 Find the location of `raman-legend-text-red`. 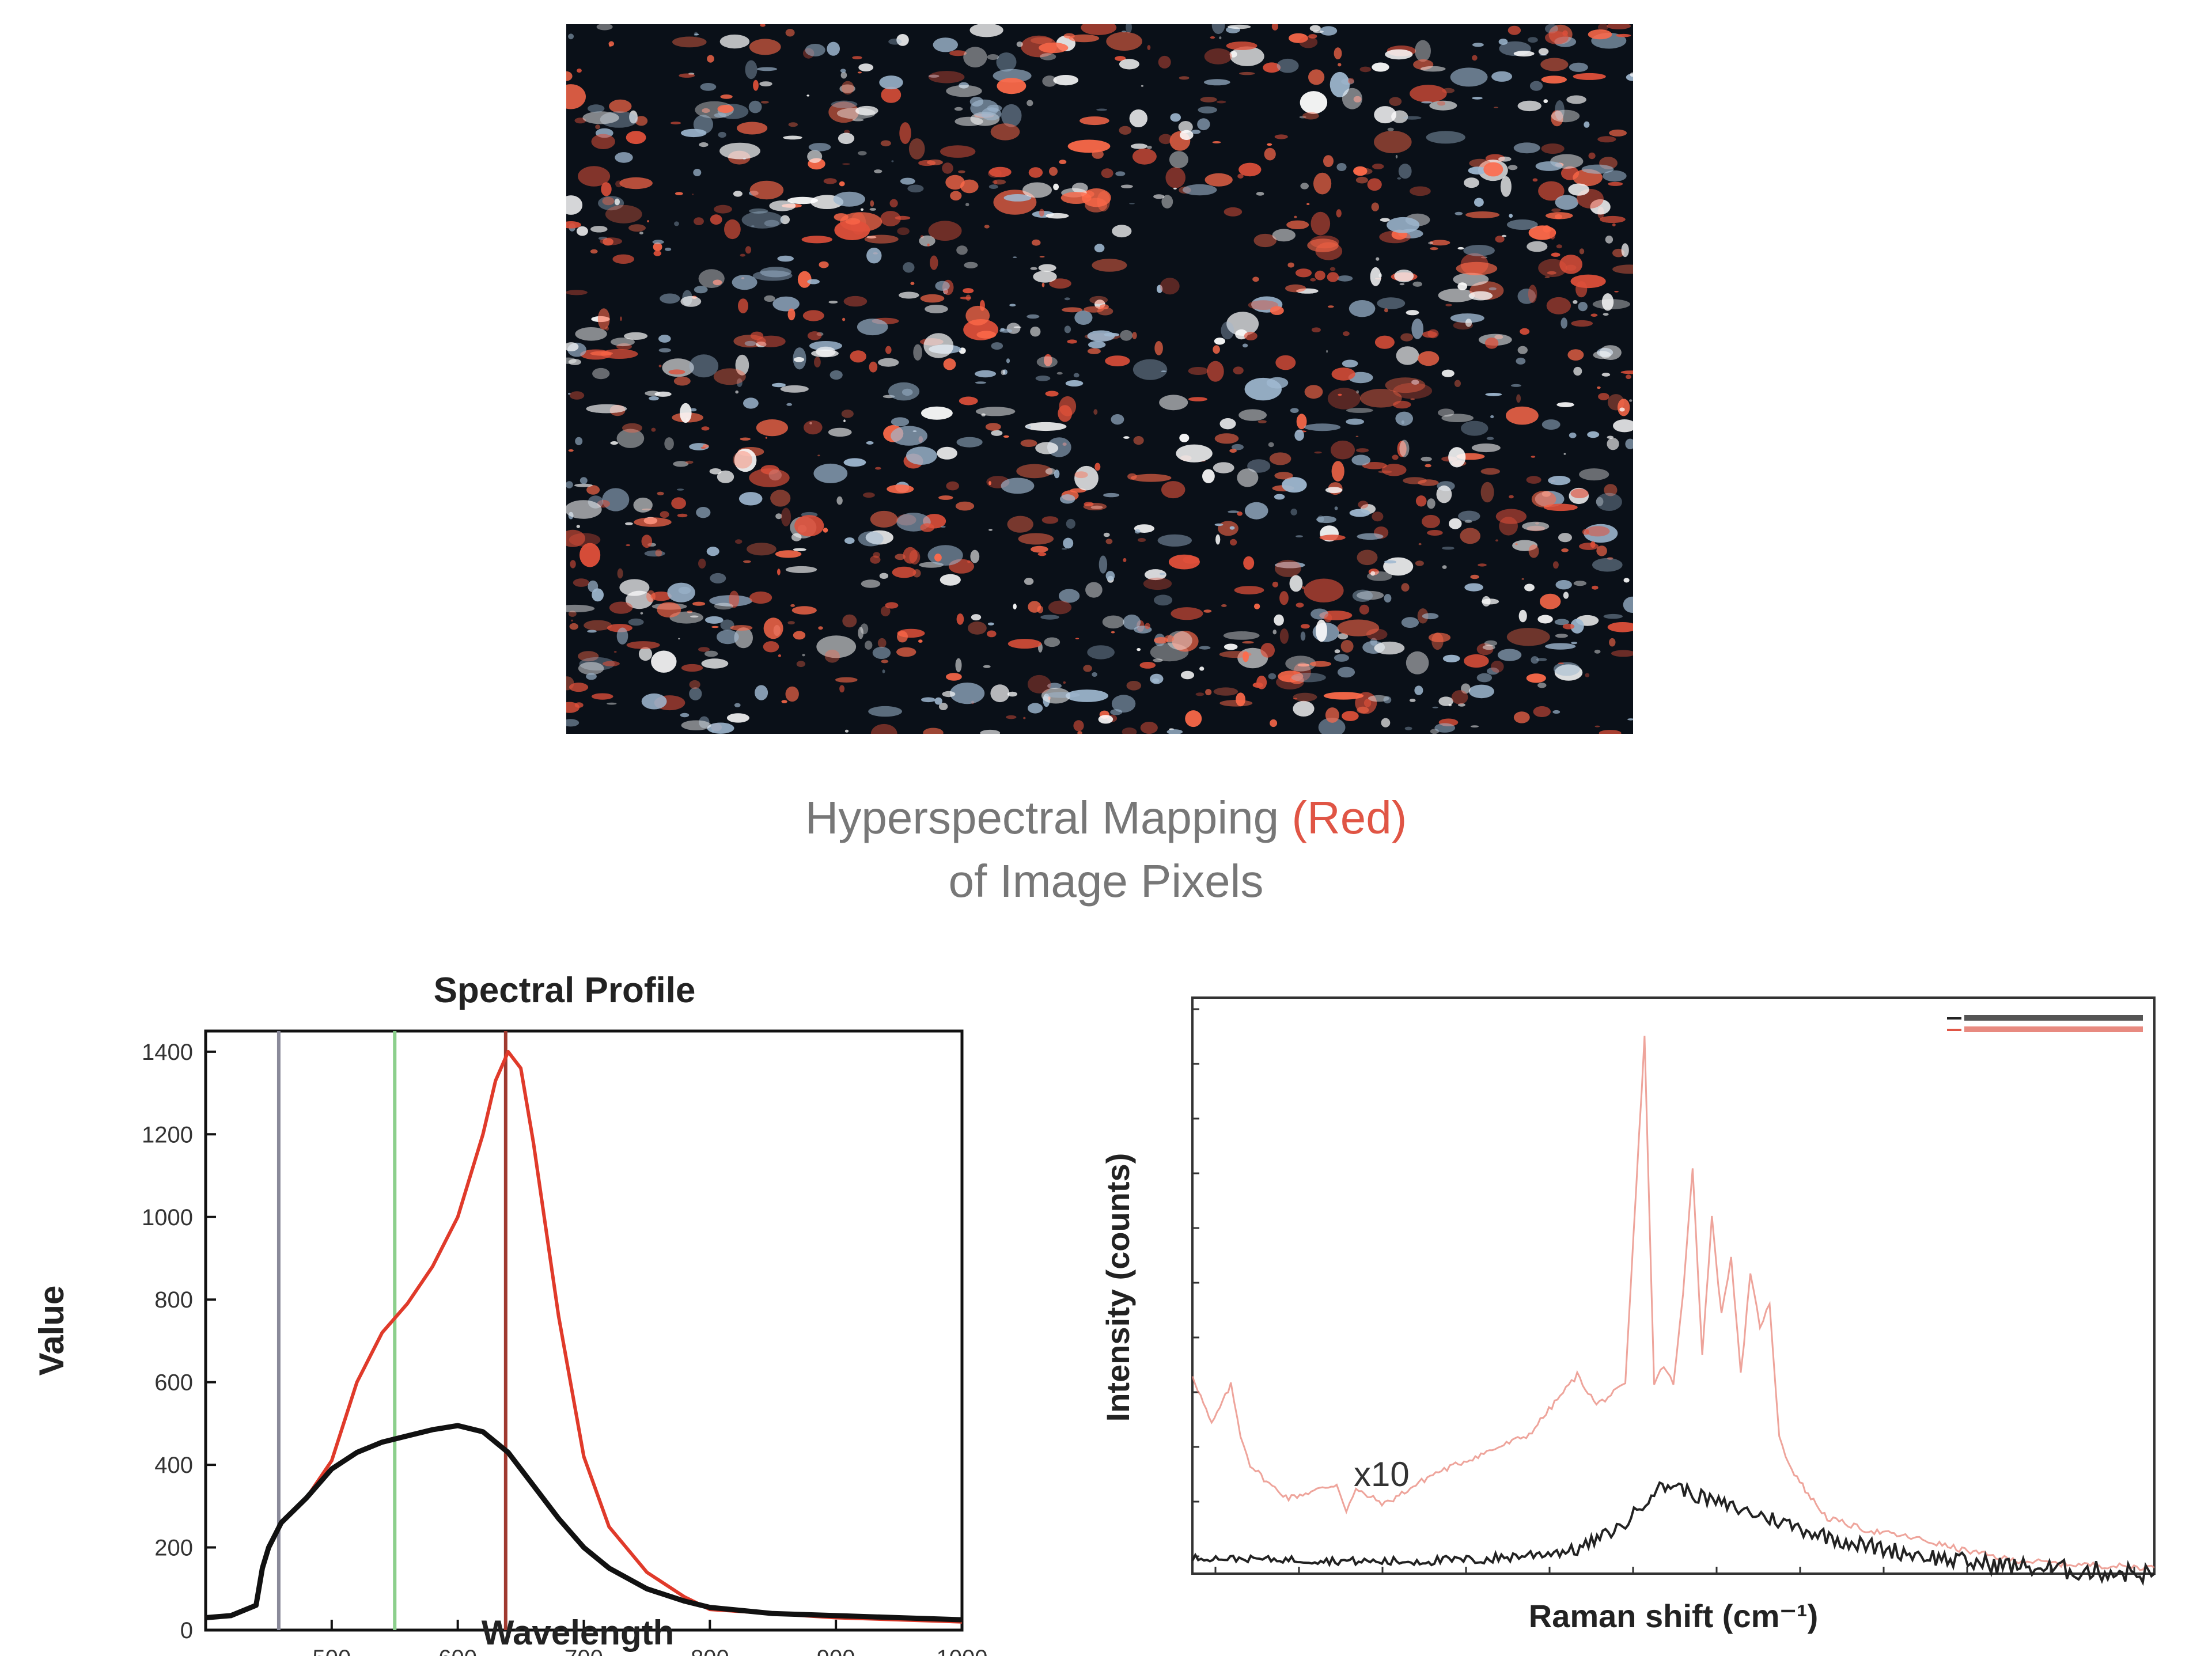

raman-legend-text-red is located at coordinates (2053, 1029).